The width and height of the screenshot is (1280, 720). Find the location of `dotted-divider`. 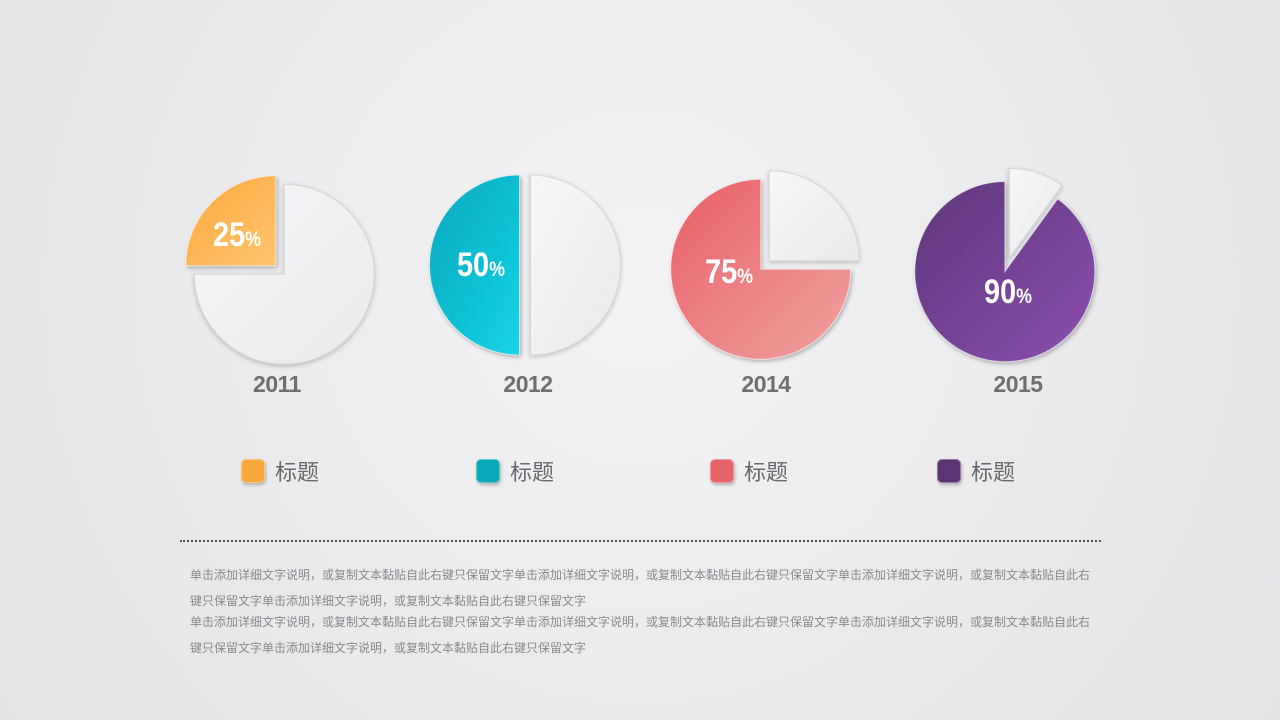

dotted-divider is located at coordinates (640, 541).